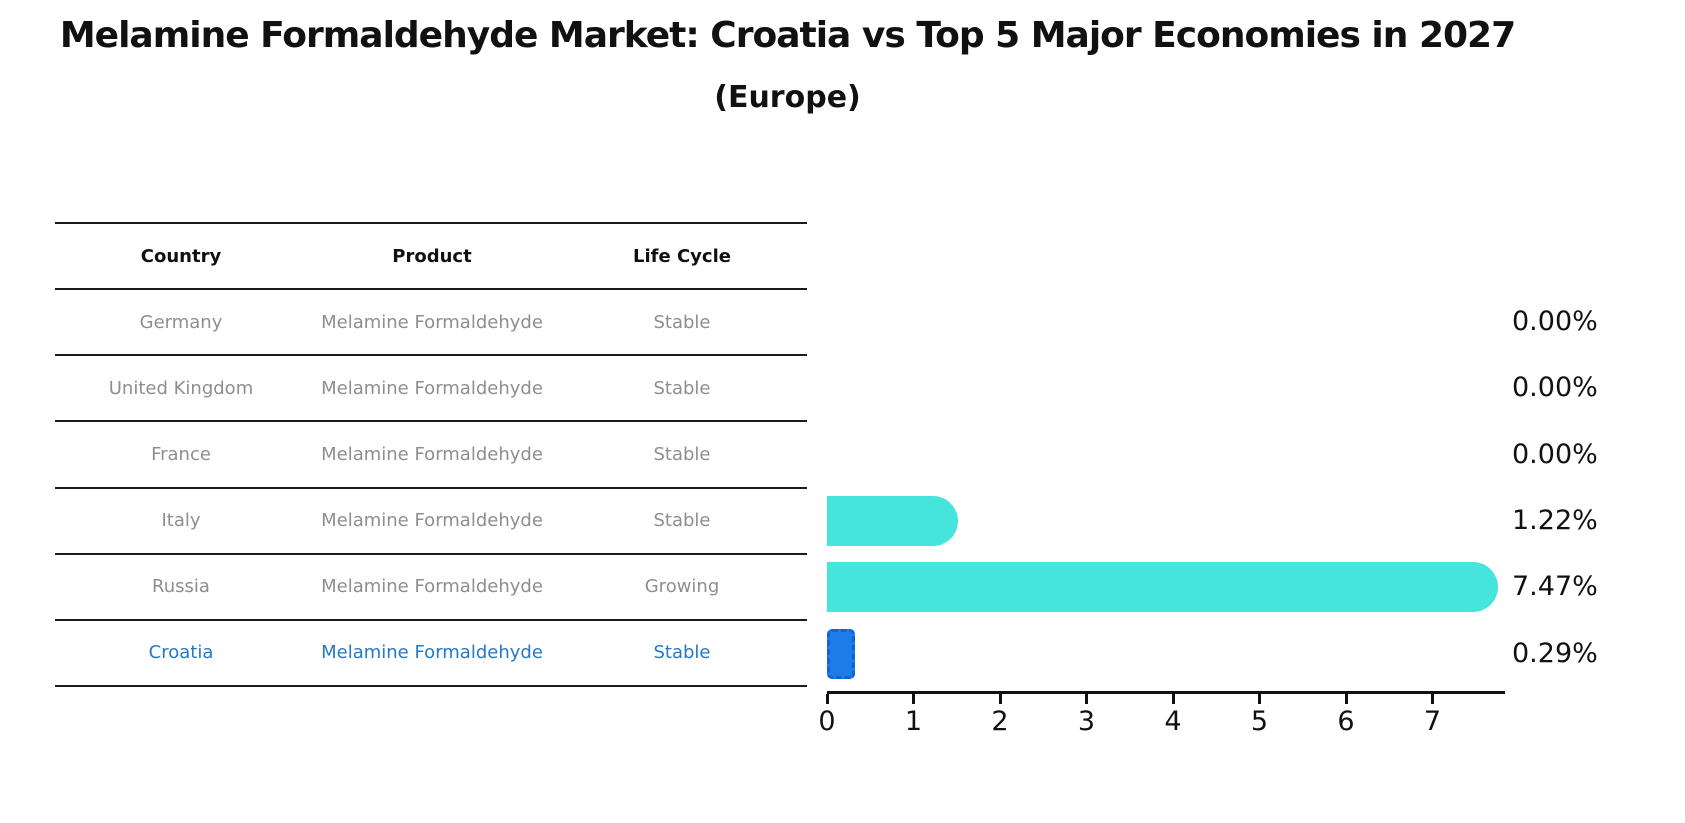  Describe the element at coordinates (1555, 587) in the screenshot. I see `value-label: 7.47%` at that location.